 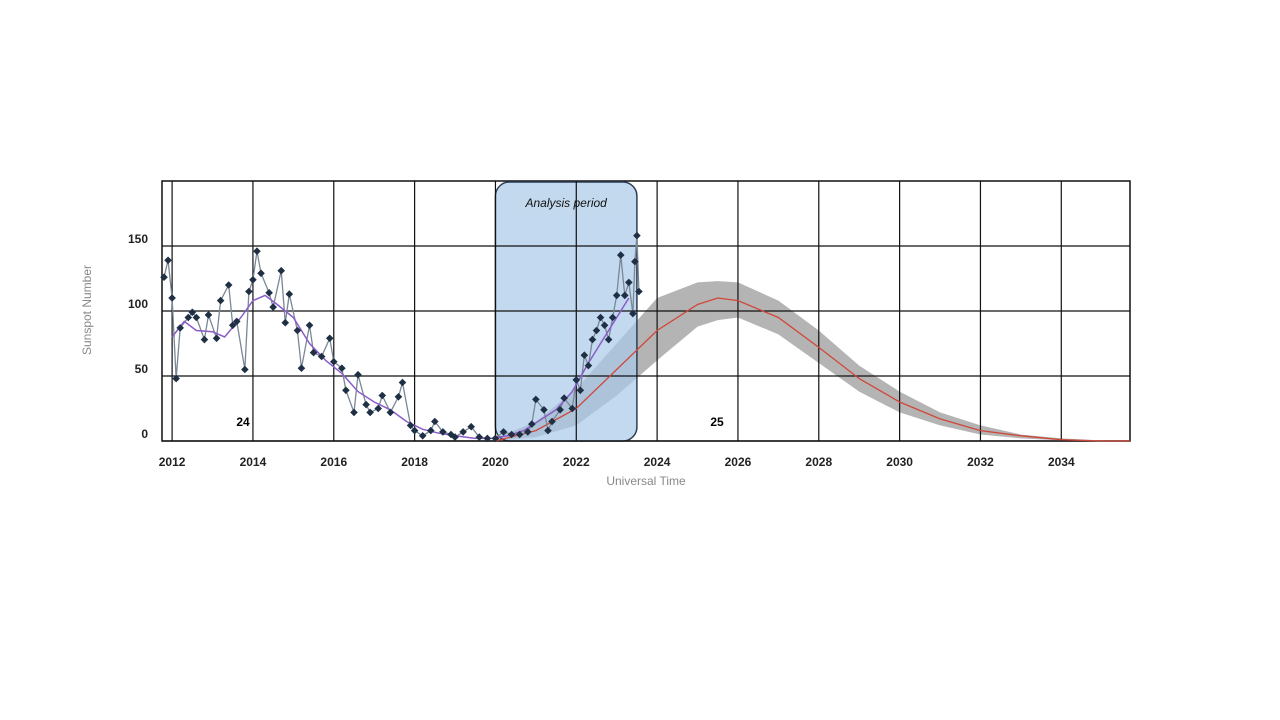 I want to click on x-tick-label: 2020, so click(x=495, y=462).